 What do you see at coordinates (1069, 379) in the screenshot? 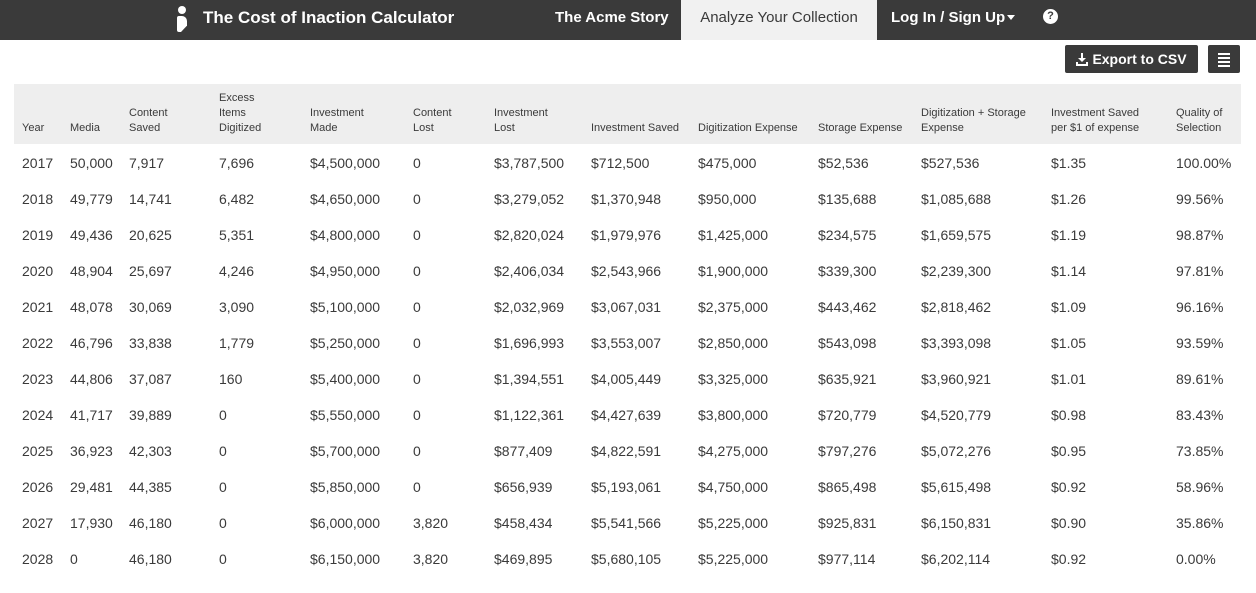
I see `table-cell: $1.01` at bounding box center [1069, 379].